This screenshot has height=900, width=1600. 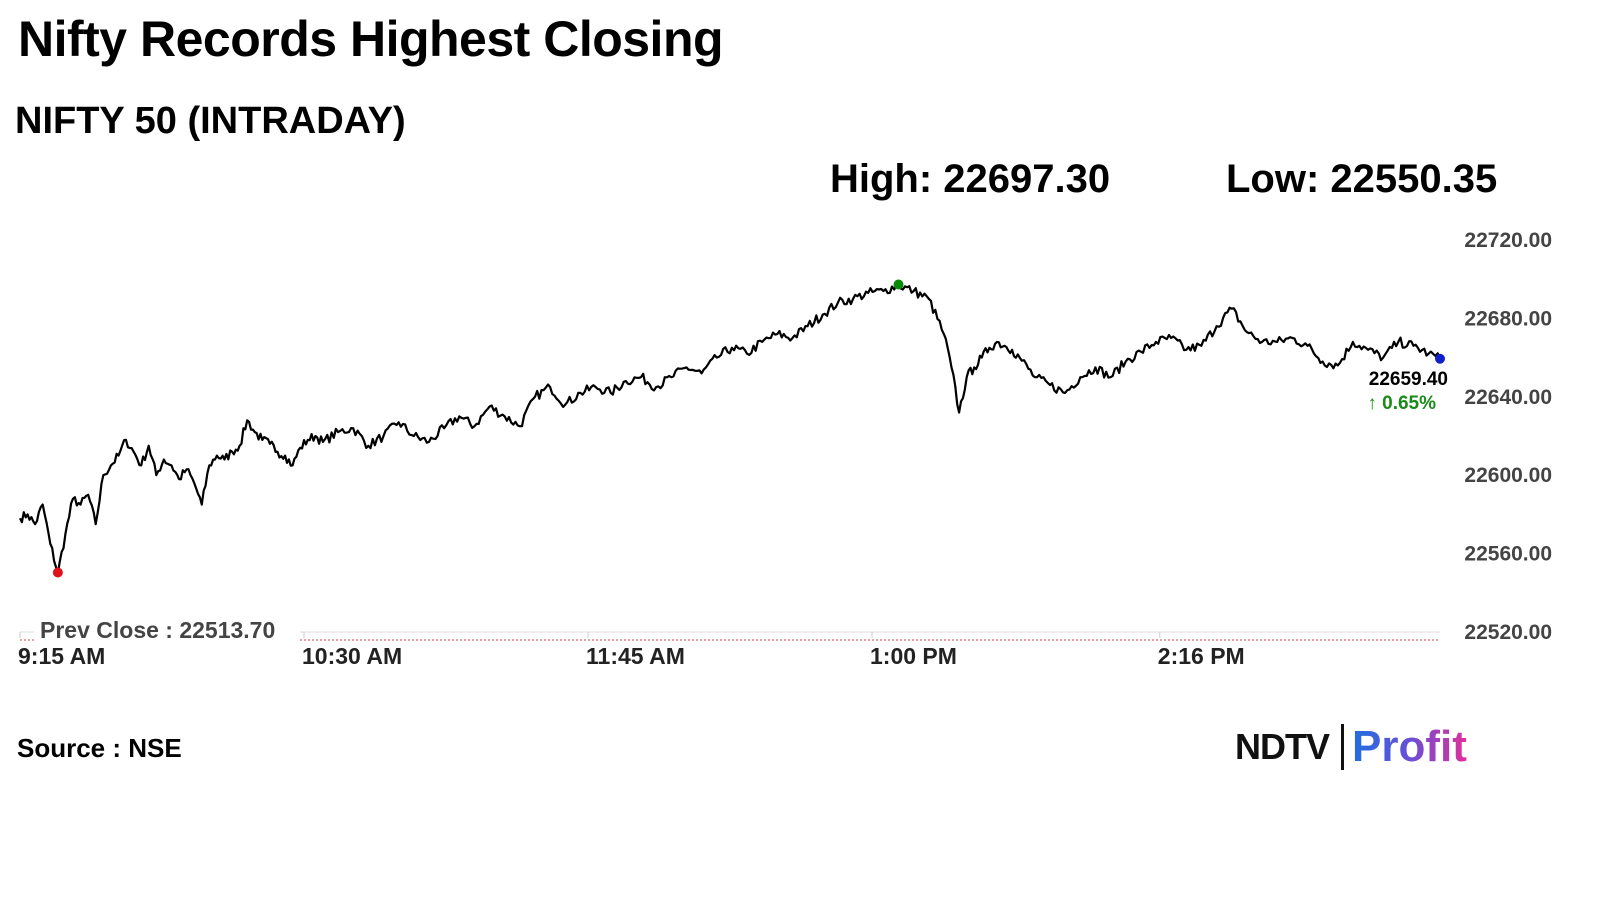 What do you see at coordinates (913, 656) in the screenshot?
I see `x-tick-label: 1:00 PM` at bounding box center [913, 656].